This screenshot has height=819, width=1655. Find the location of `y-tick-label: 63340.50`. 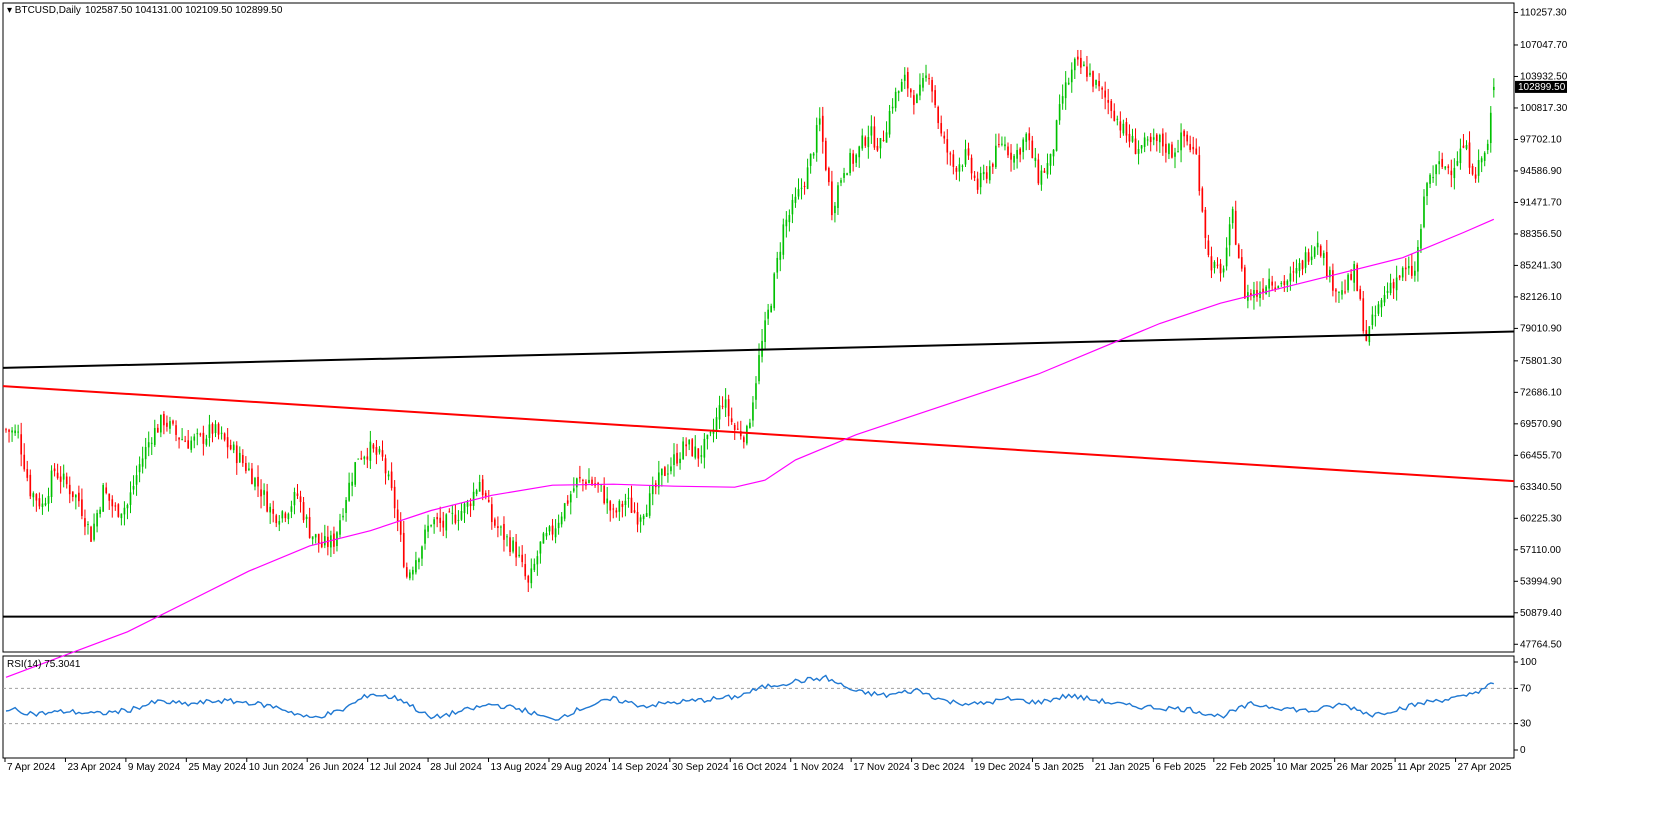

y-tick-label: 63340.50 is located at coordinates (1541, 487).